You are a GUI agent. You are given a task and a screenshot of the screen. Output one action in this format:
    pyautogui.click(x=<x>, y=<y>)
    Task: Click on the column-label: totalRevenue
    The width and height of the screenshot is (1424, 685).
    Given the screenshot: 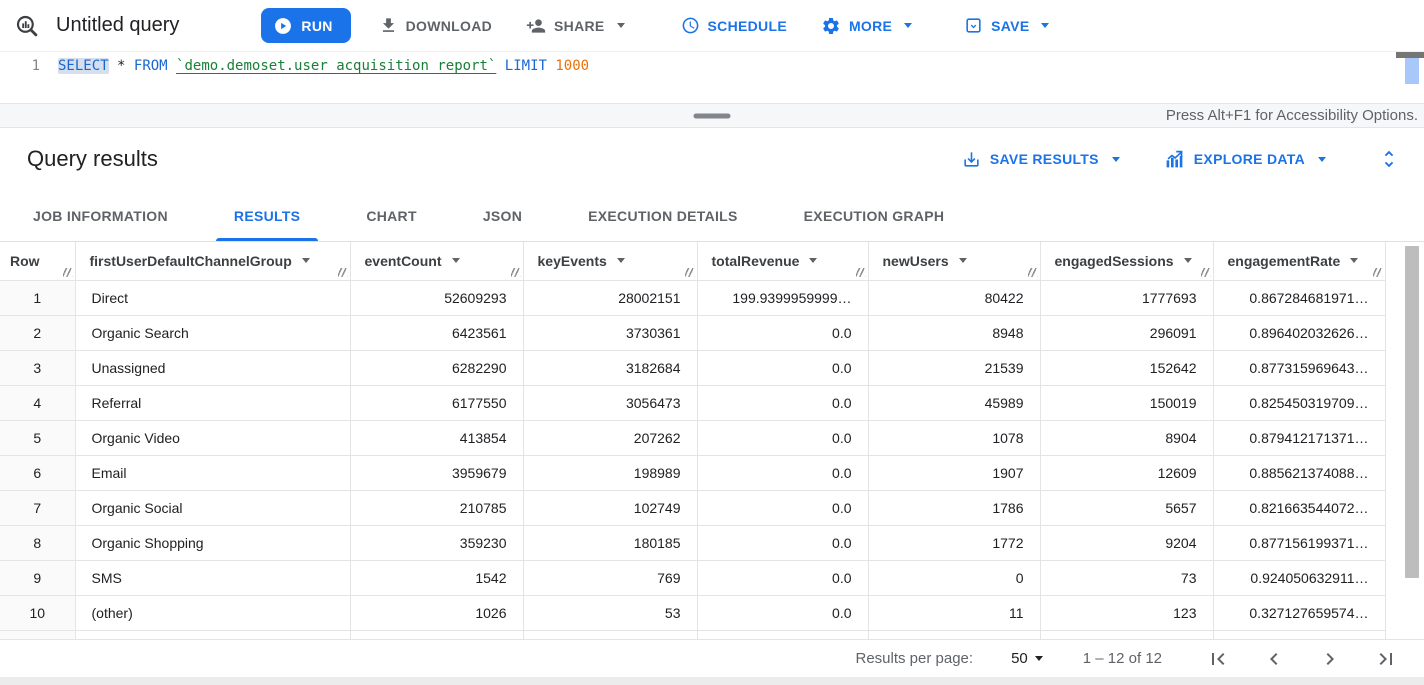 What is the action you would take?
    pyautogui.click(x=755, y=260)
    